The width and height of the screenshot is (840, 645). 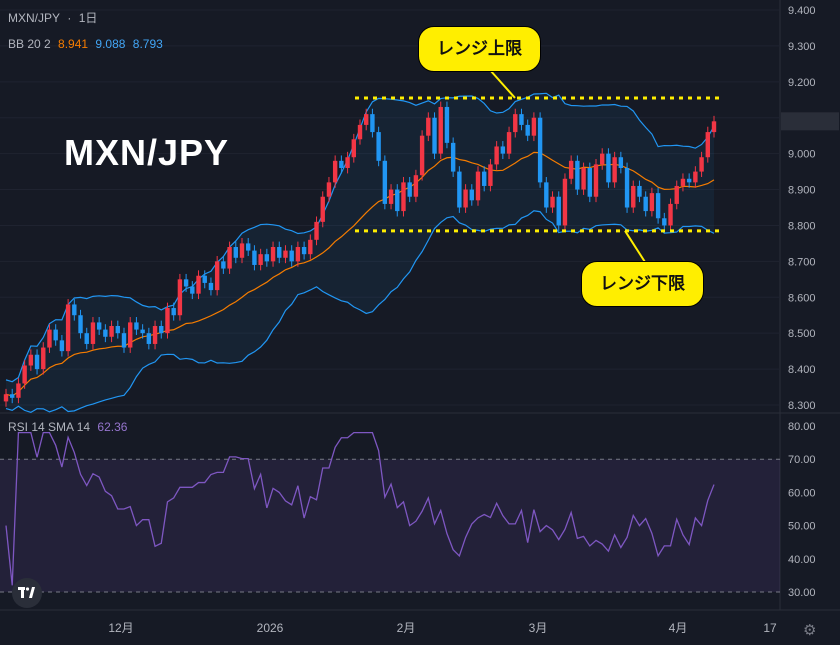 I want to click on price-tick-label: 8.300, so click(x=802, y=406).